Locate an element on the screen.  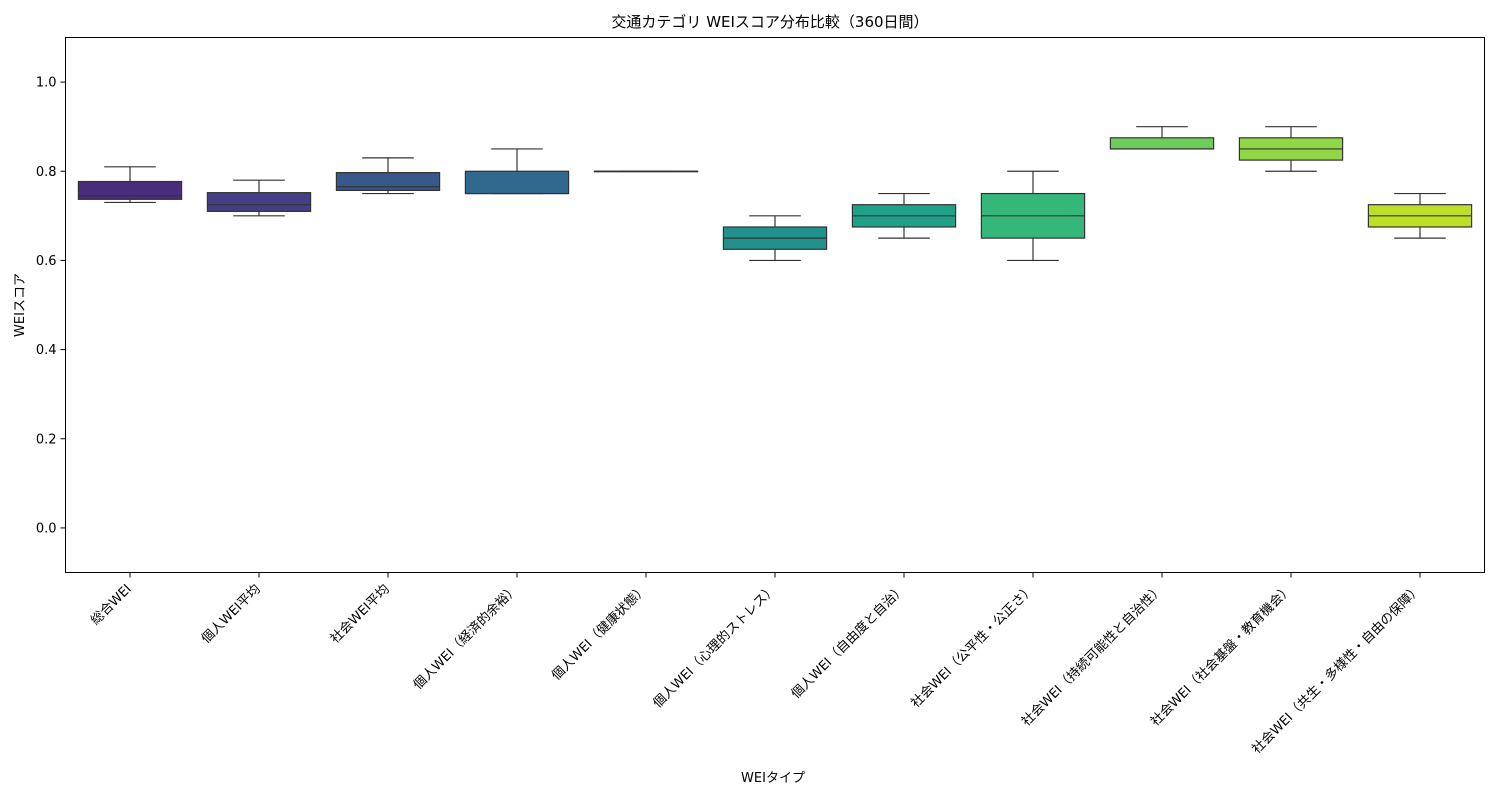
x-tick-label: 個人WEI平均 is located at coordinates (231, 614).